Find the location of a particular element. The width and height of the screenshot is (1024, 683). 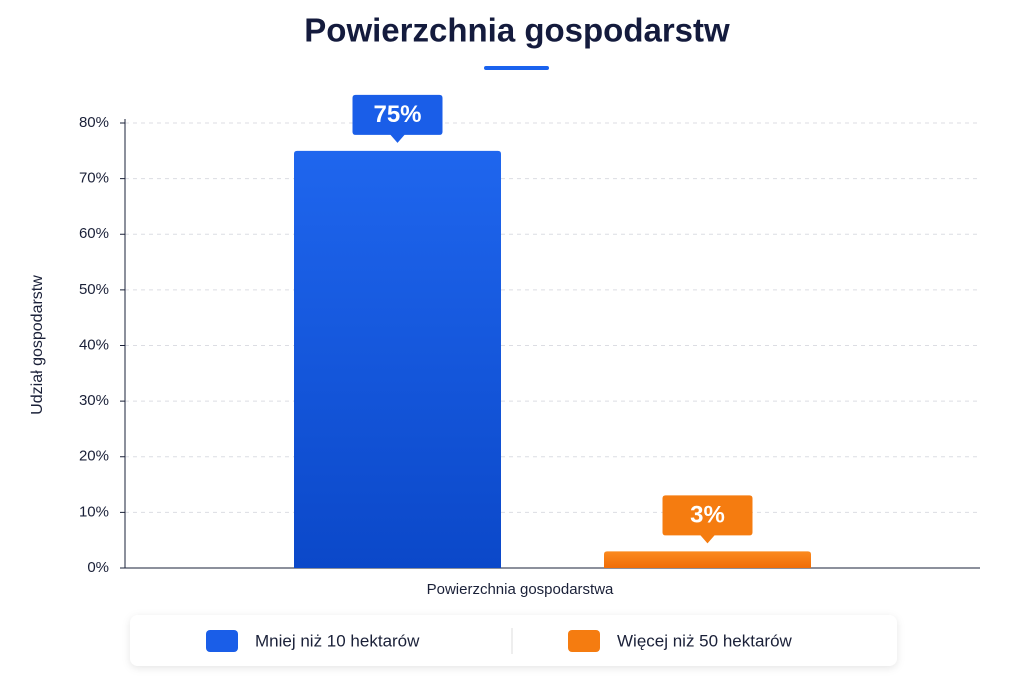

y-tick-label: 0% is located at coordinates (98, 567).